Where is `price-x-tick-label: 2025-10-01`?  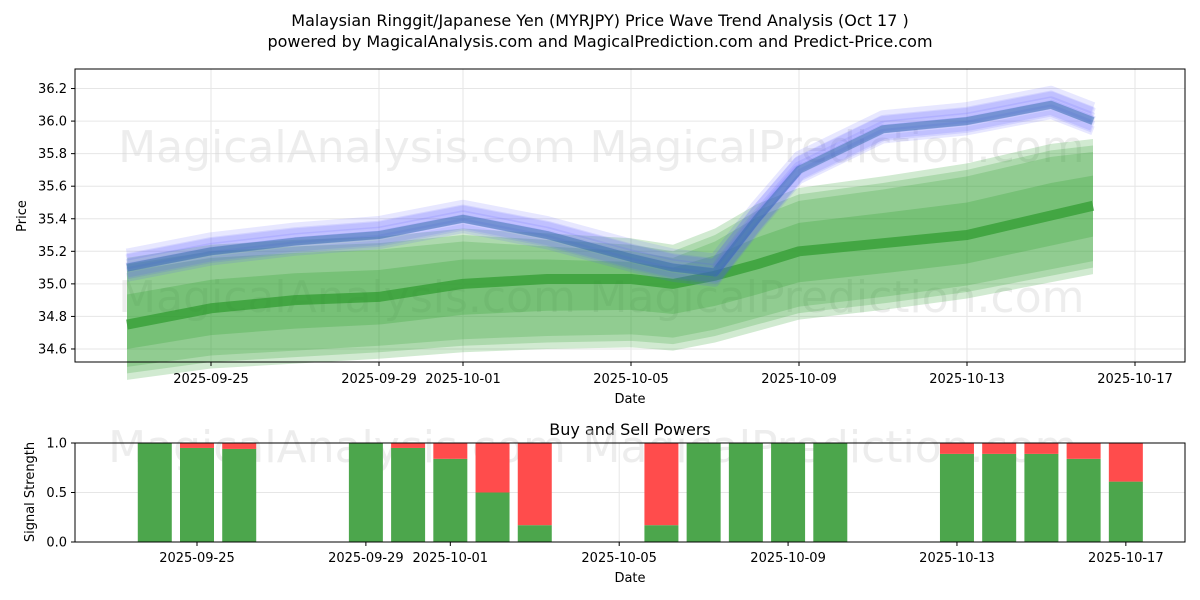 price-x-tick-label: 2025-10-01 is located at coordinates (463, 379).